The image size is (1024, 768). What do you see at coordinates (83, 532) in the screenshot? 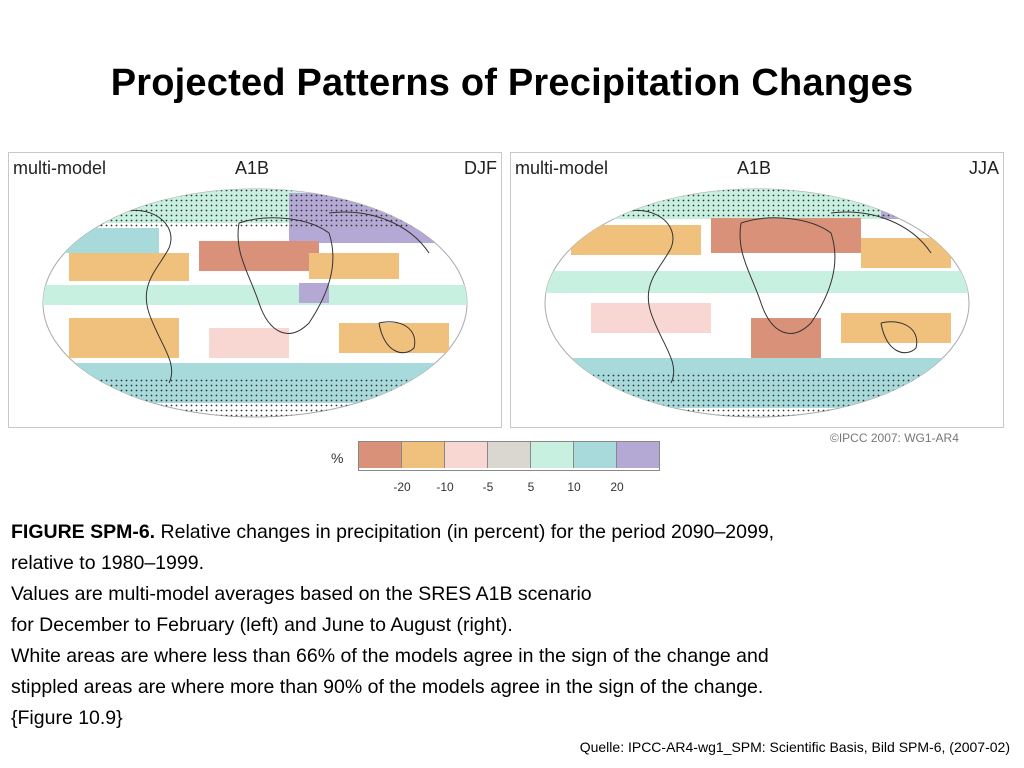
I see `caption-figure-label: FIGURE SPM-6.` at bounding box center [83, 532].